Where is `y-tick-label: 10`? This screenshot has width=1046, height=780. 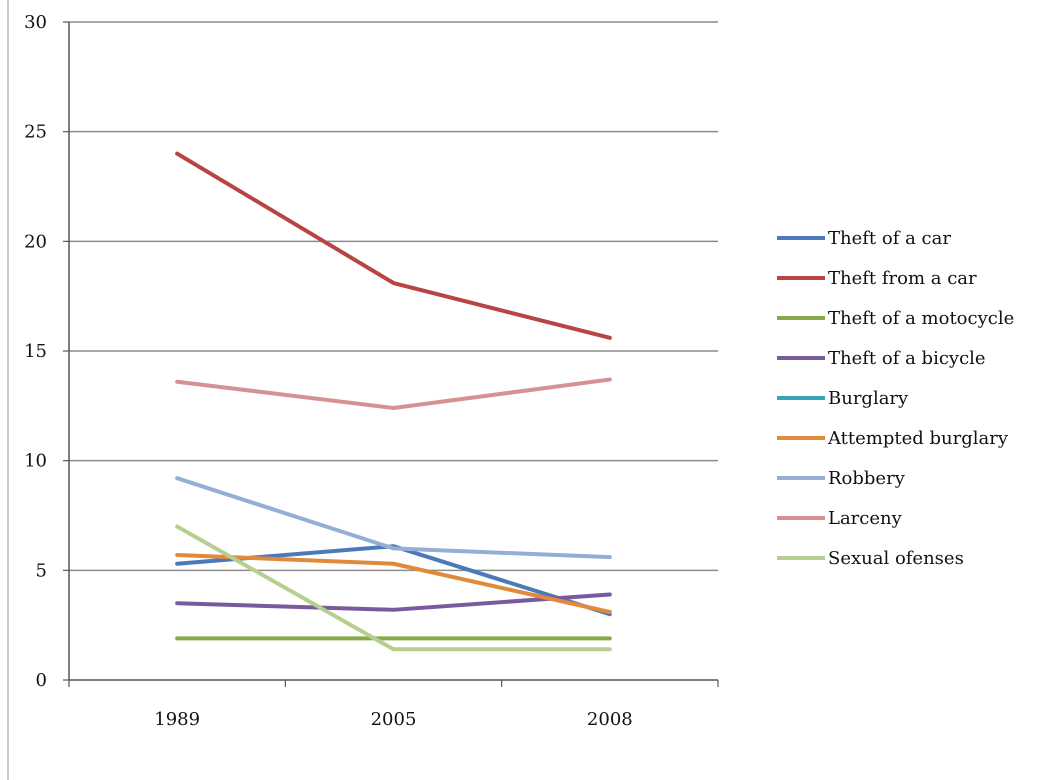 y-tick-label: 10 is located at coordinates (35, 461).